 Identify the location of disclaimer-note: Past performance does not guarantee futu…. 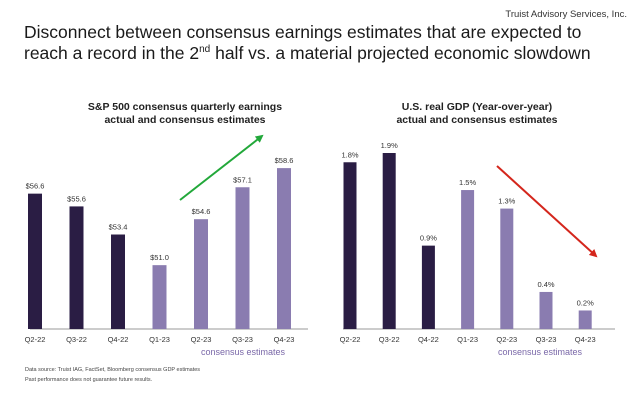
(89, 380).